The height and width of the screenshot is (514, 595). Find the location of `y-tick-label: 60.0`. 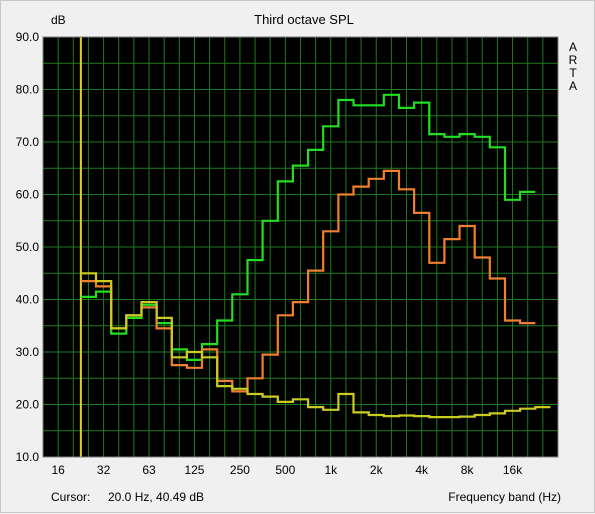

y-tick-label: 60.0 is located at coordinates (28, 195).